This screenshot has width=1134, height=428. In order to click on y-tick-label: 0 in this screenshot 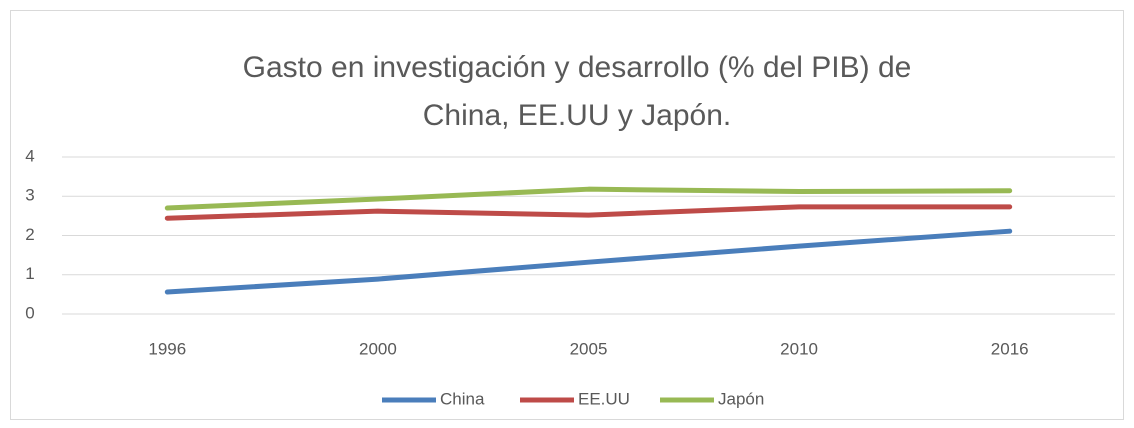, I will do `click(29, 312)`.